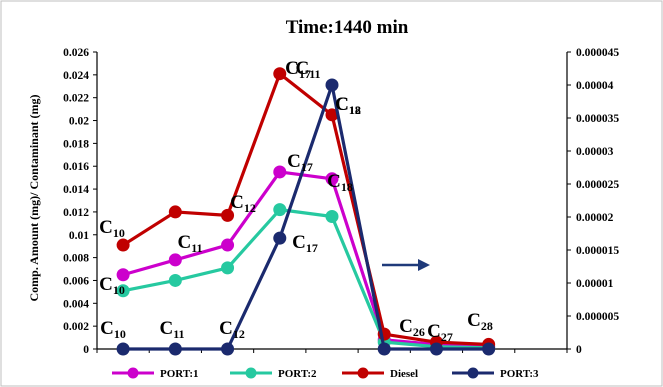 This screenshot has width=663, height=387. Describe the element at coordinates (34, 197) in the screenshot. I see `y-axis-title: Comp. Amount (mg)/ Contaminant (mg)` at that location.